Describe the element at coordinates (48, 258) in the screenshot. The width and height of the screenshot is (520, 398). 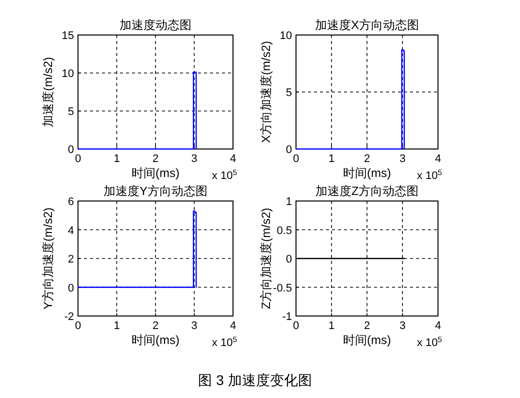
I see `y-axis-title: Y方向加速度(m/s2)` at that location.